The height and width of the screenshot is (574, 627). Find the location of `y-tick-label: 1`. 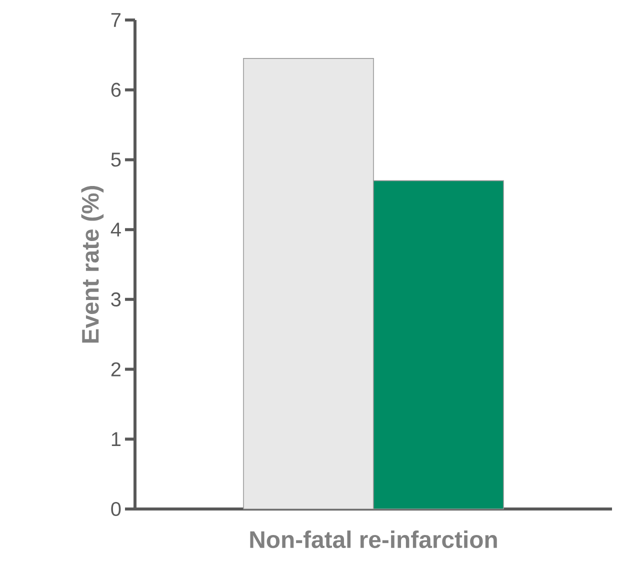

y-tick-label: 1 is located at coordinates (116, 439).